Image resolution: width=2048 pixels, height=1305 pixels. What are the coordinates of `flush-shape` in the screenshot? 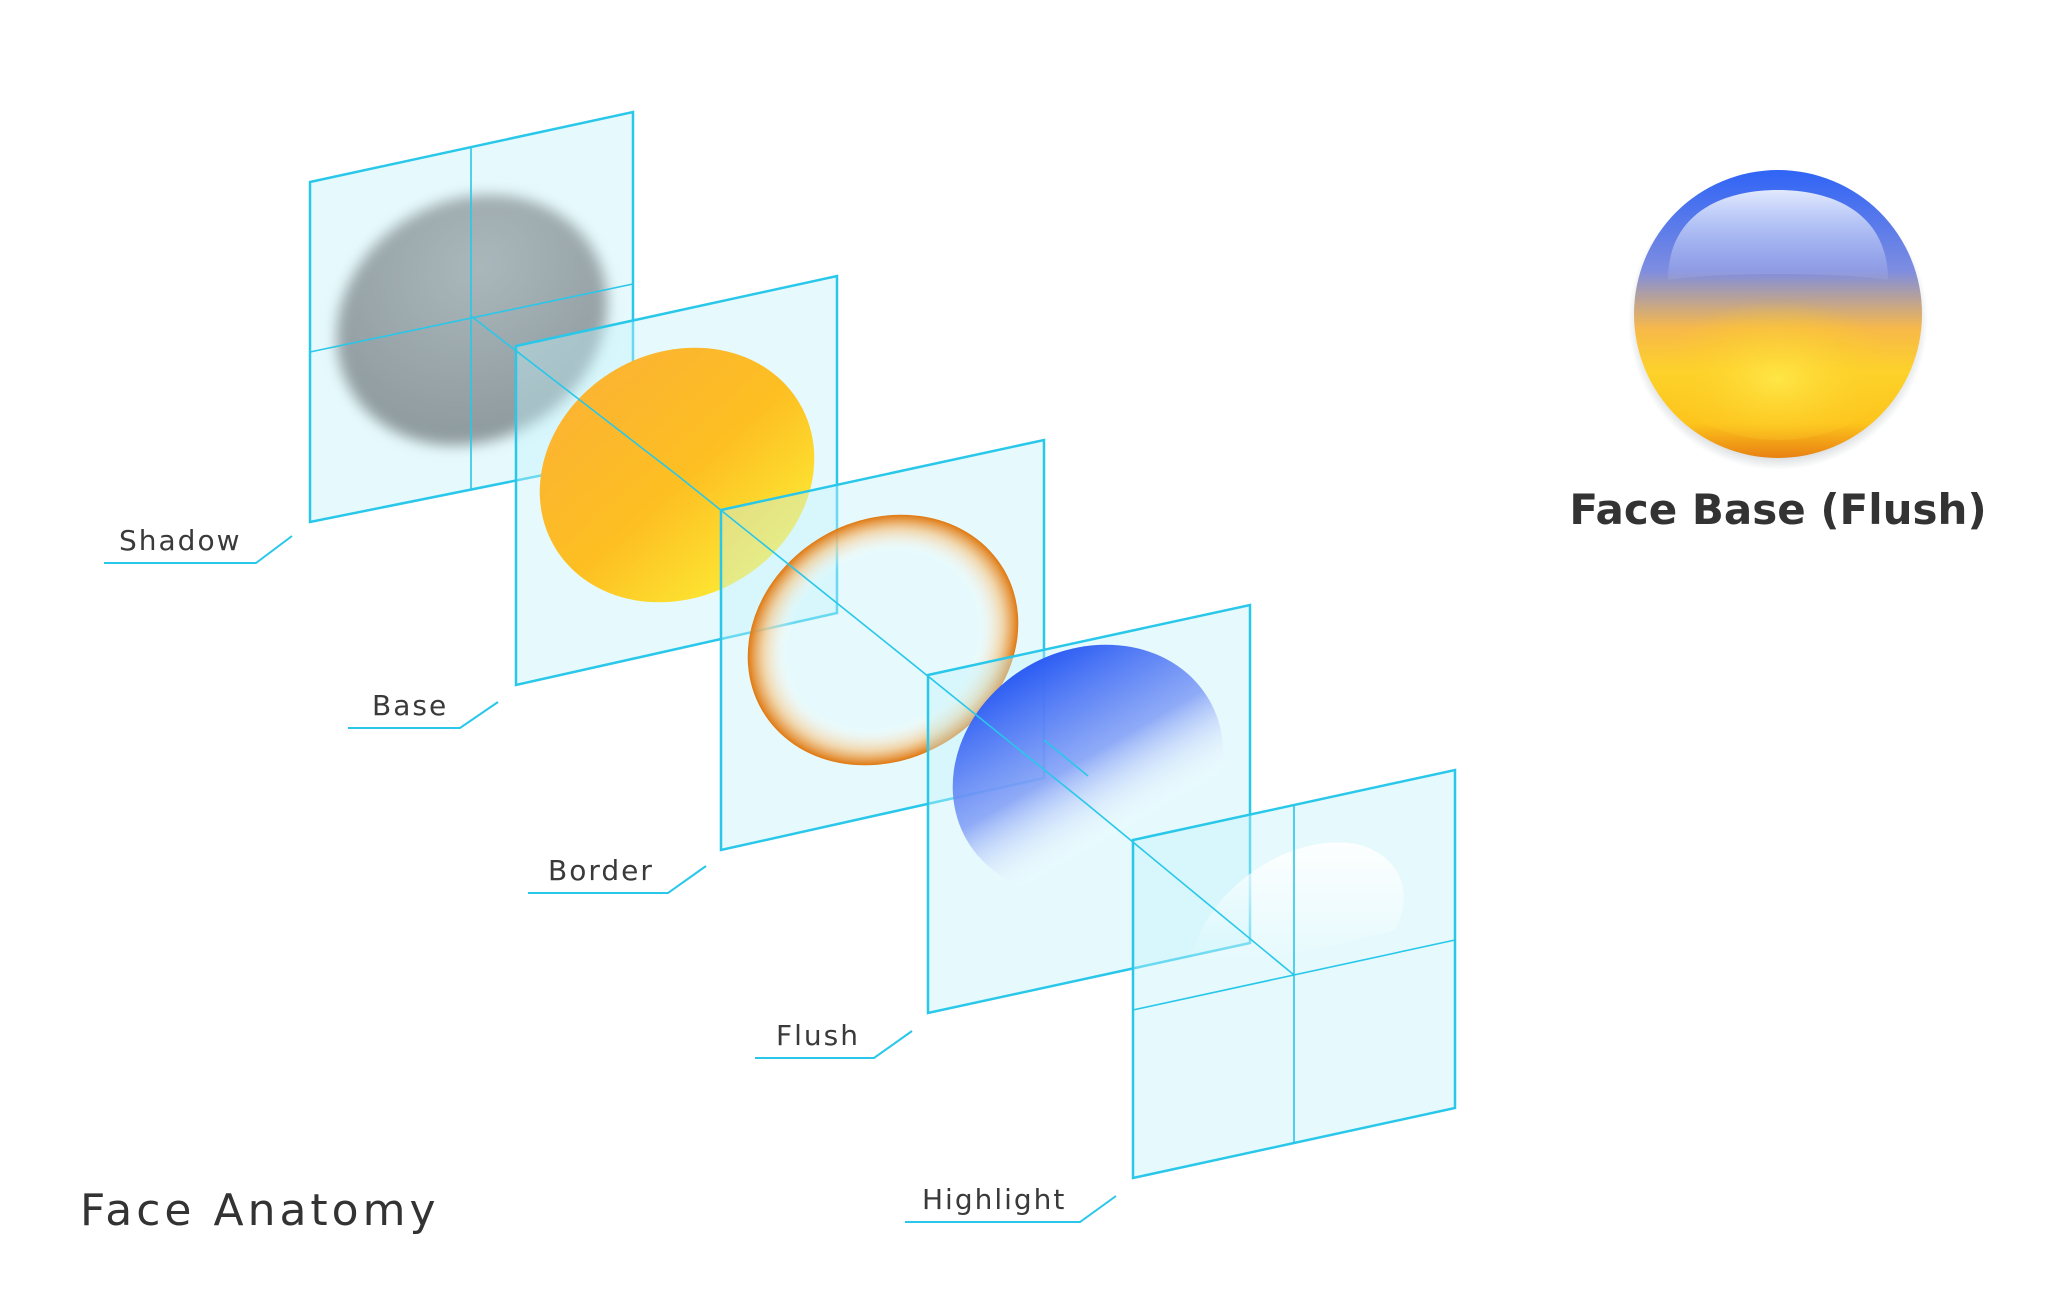 It's located at (1088, 770).